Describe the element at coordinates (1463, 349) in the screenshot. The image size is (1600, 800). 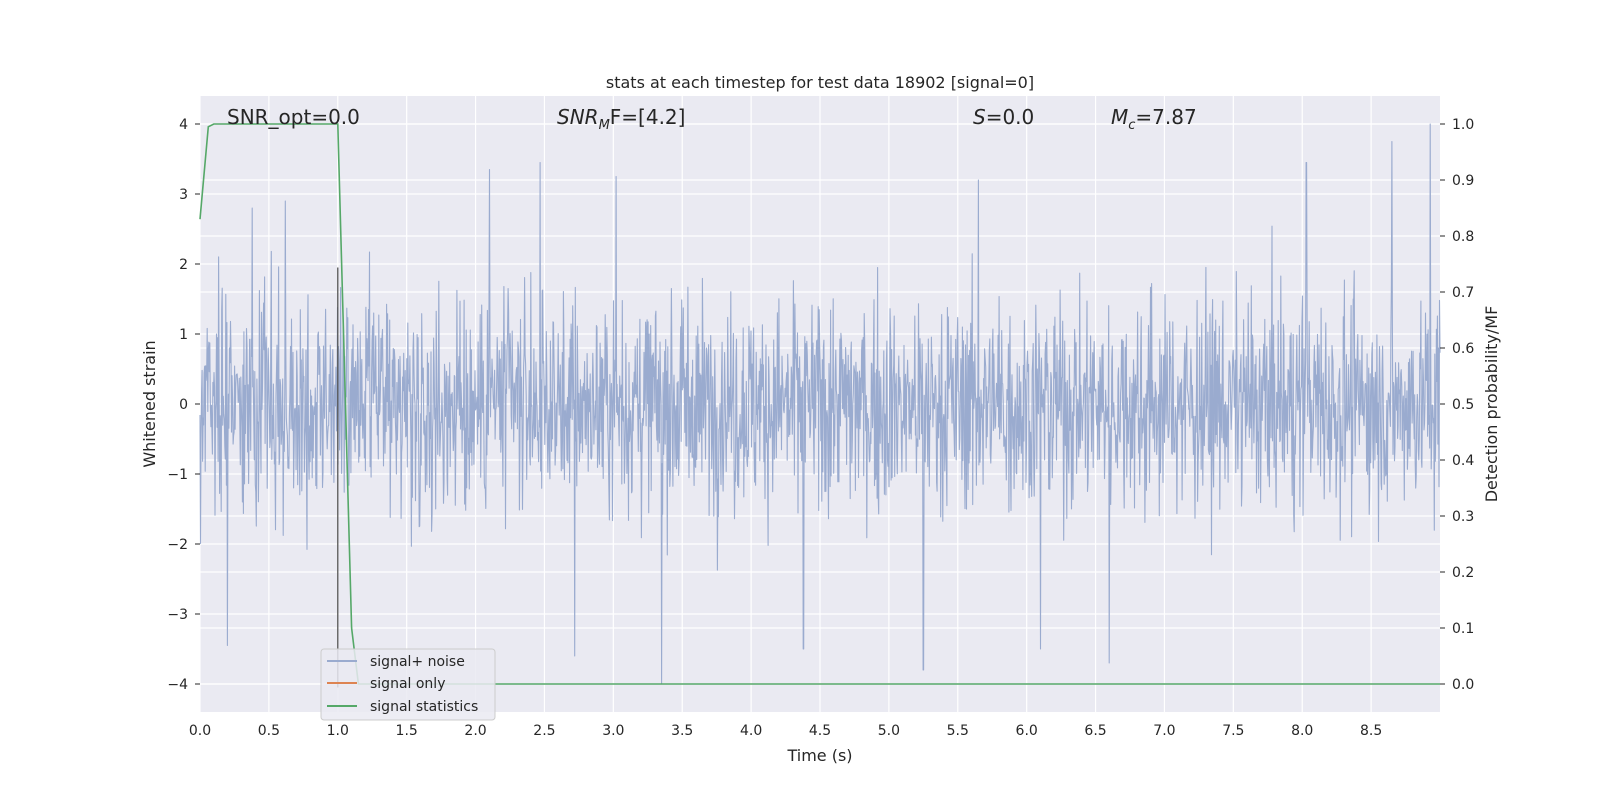
I see `y-right-tick-label: 0.6` at that location.